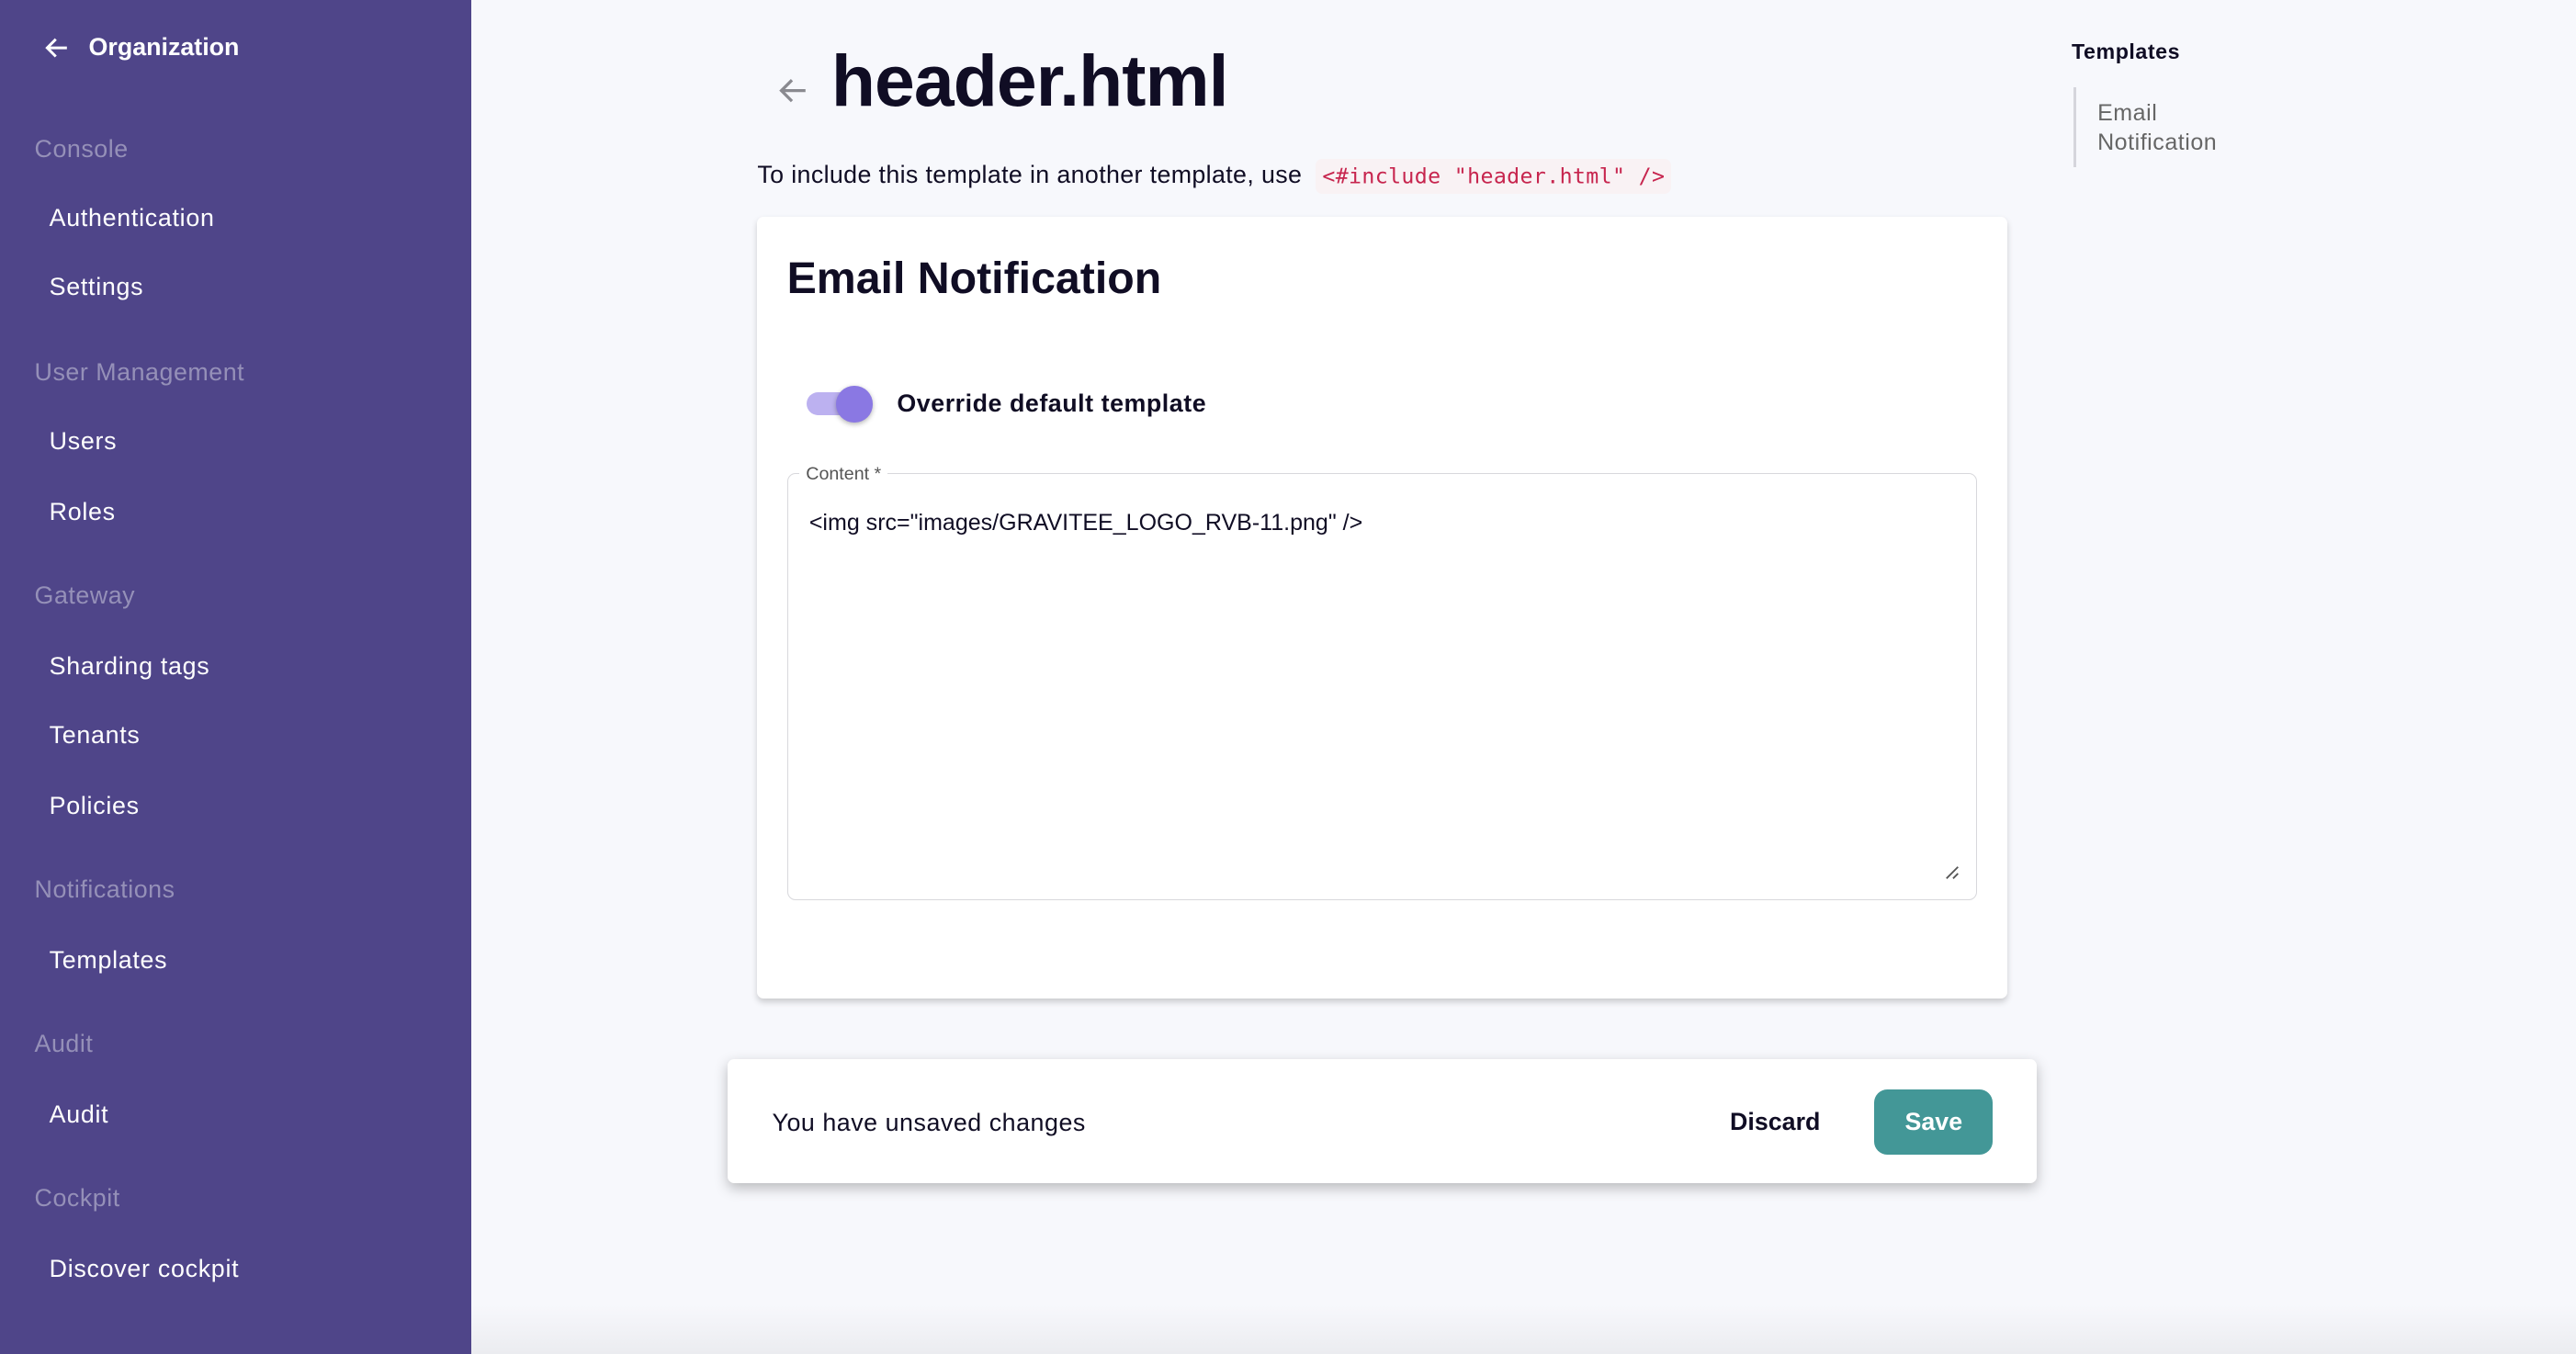  I want to click on include-code: <#include "header.html" />, so click(1494, 176).